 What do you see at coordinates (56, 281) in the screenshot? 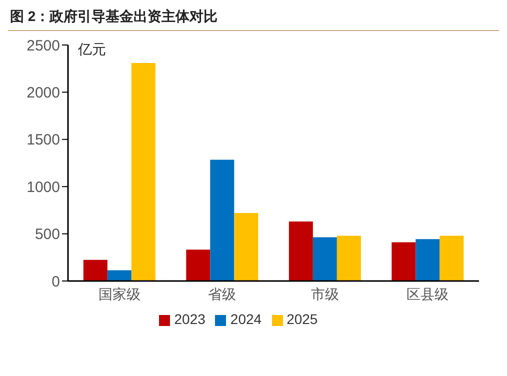
I see `y-tick-label: 0` at bounding box center [56, 281].